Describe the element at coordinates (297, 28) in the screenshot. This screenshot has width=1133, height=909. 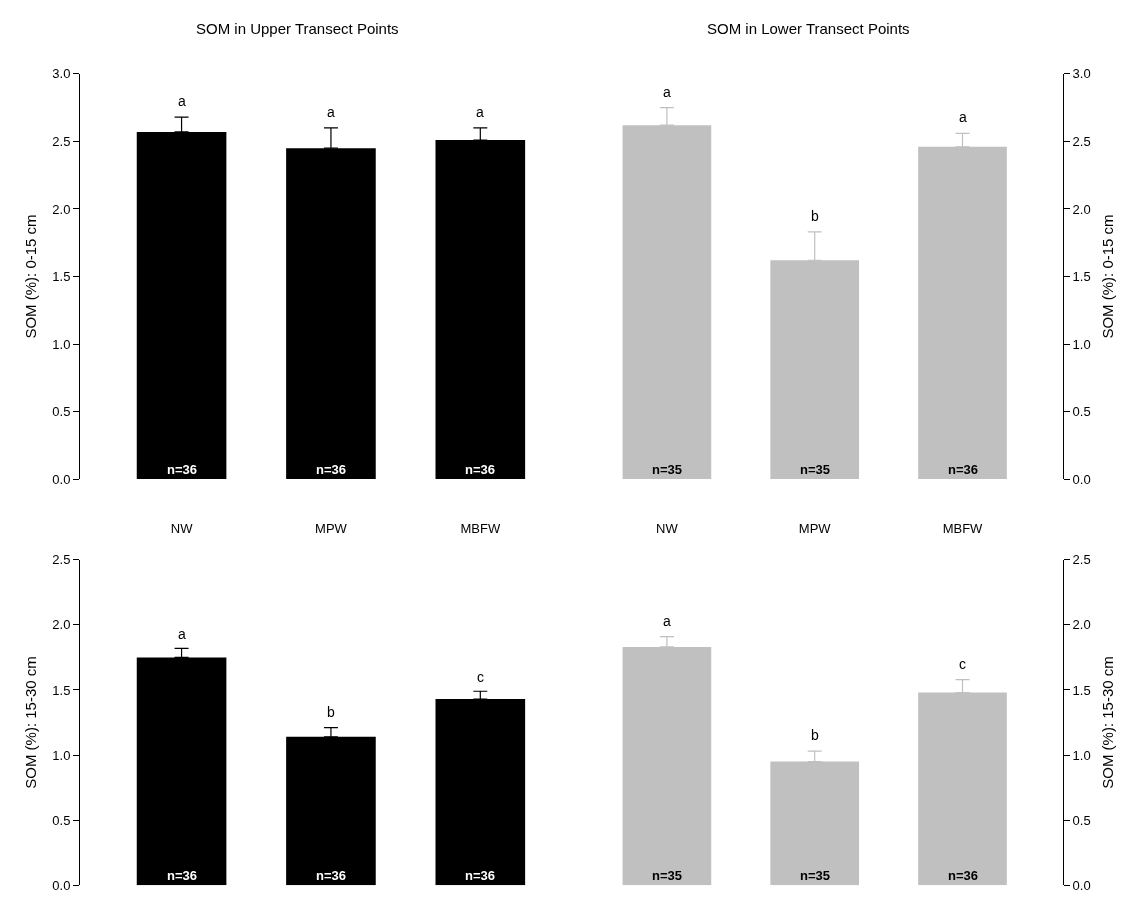
I see `chart-title: SOM in Upper Transect Points` at that location.